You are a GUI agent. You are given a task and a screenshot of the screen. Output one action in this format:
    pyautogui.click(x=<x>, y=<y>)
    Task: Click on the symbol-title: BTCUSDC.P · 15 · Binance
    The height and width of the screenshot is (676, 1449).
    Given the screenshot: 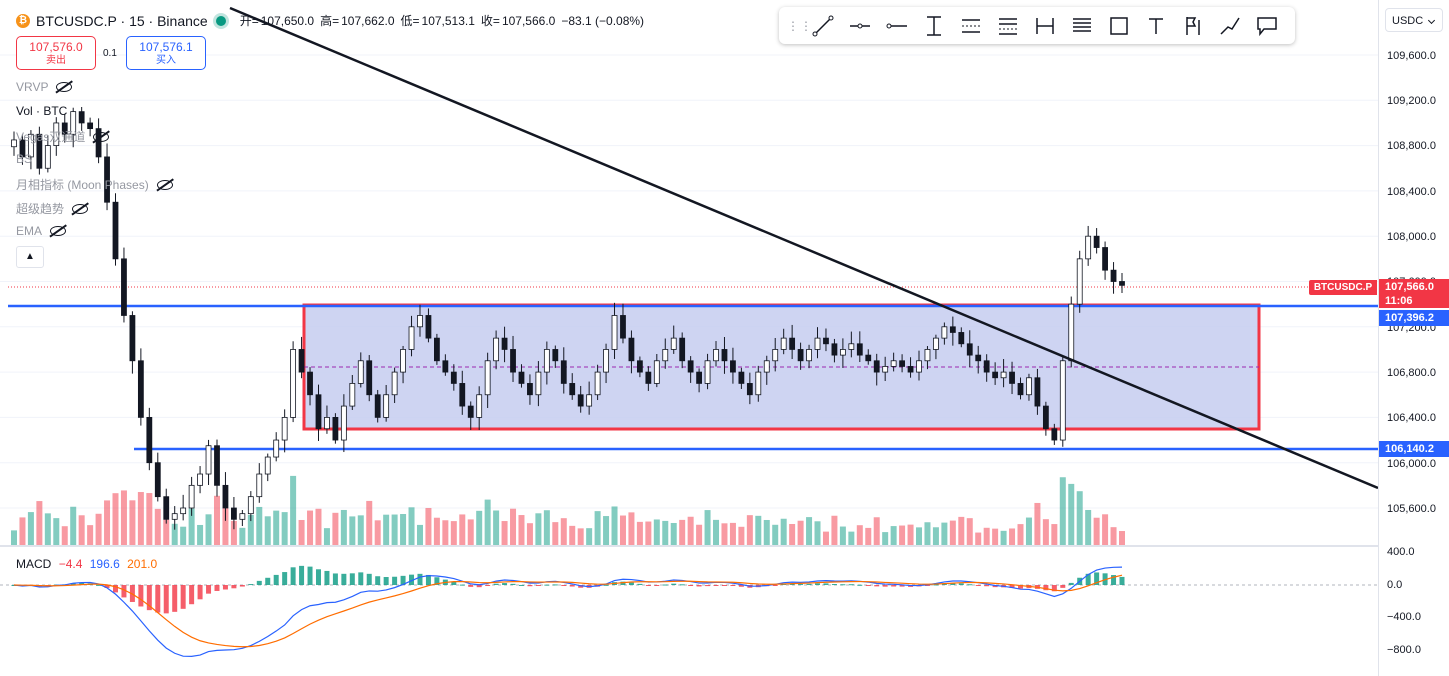 What is the action you would take?
    pyautogui.click(x=122, y=20)
    